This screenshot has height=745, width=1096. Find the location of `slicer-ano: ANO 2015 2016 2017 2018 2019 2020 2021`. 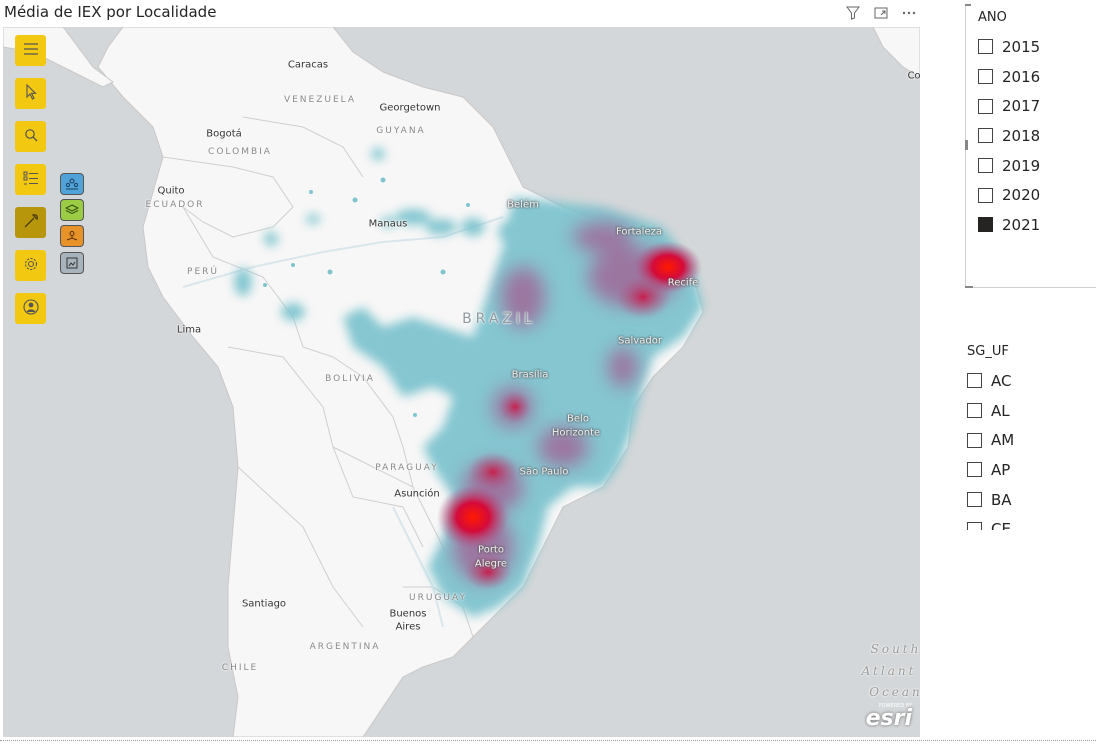

slicer-ano: ANO 2015 2016 2017 2018 2019 2020 2021 is located at coordinates (1030, 146).